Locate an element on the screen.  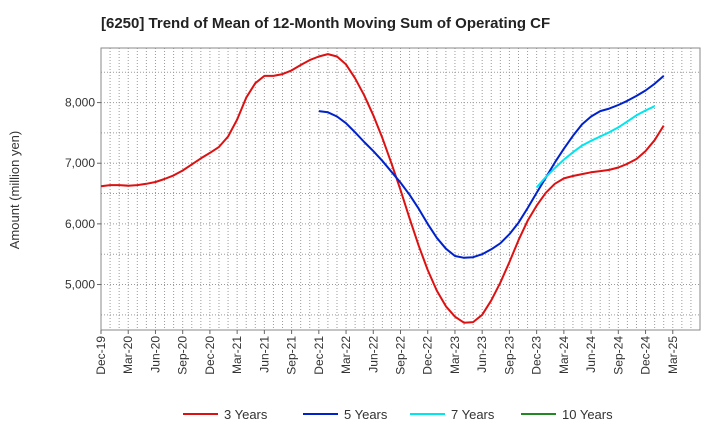
legend-label: 3 Years is located at coordinates (246, 414).